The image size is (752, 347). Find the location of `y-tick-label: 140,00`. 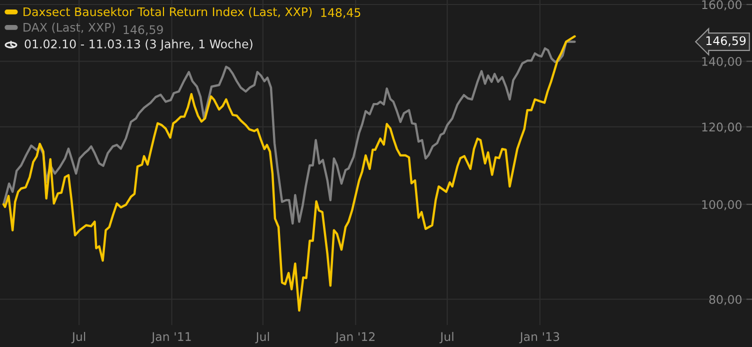

y-tick-label: 140,00 is located at coordinates (722, 62).